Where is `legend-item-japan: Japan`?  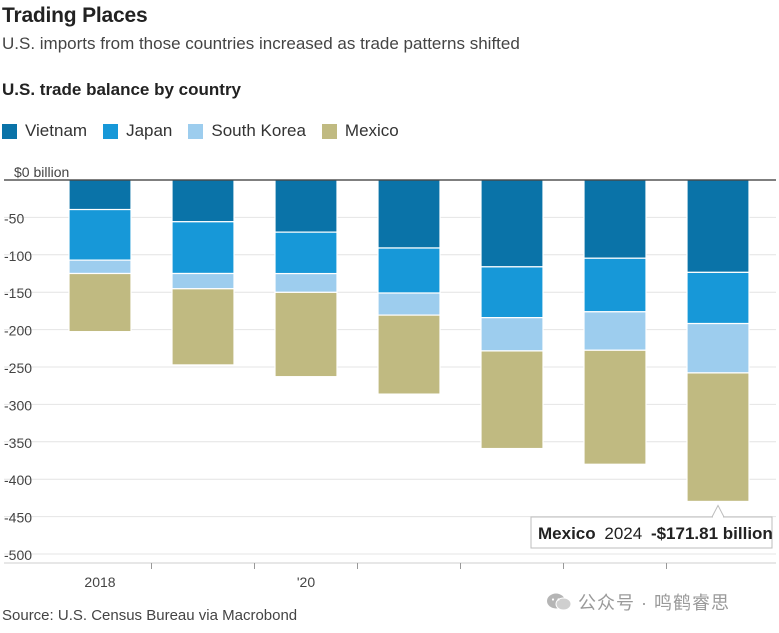
legend-item-japan: Japan is located at coordinates (137, 131).